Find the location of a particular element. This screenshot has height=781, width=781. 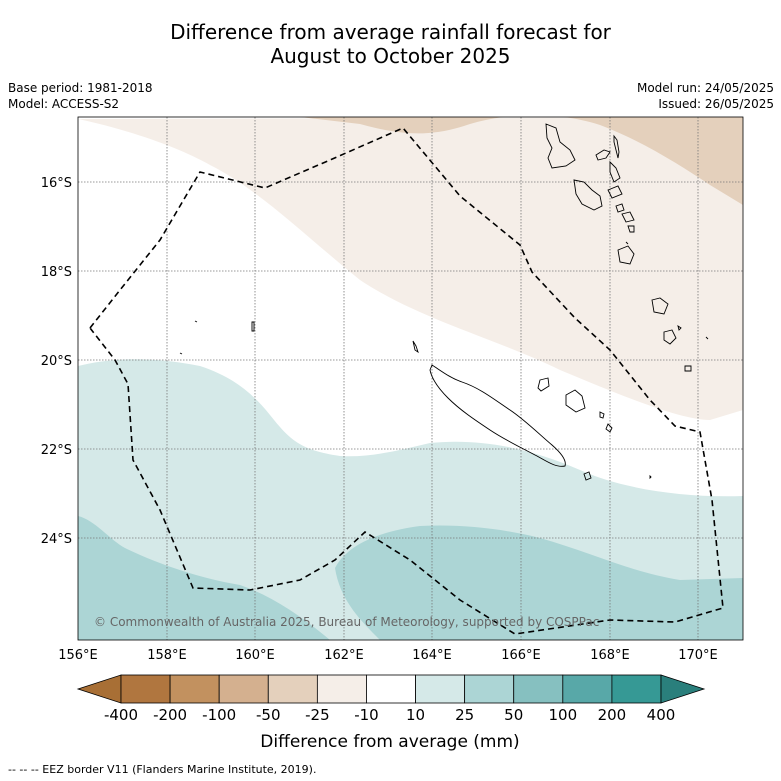

colorbar-tick-label: -10 is located at coordinates (366, 715).